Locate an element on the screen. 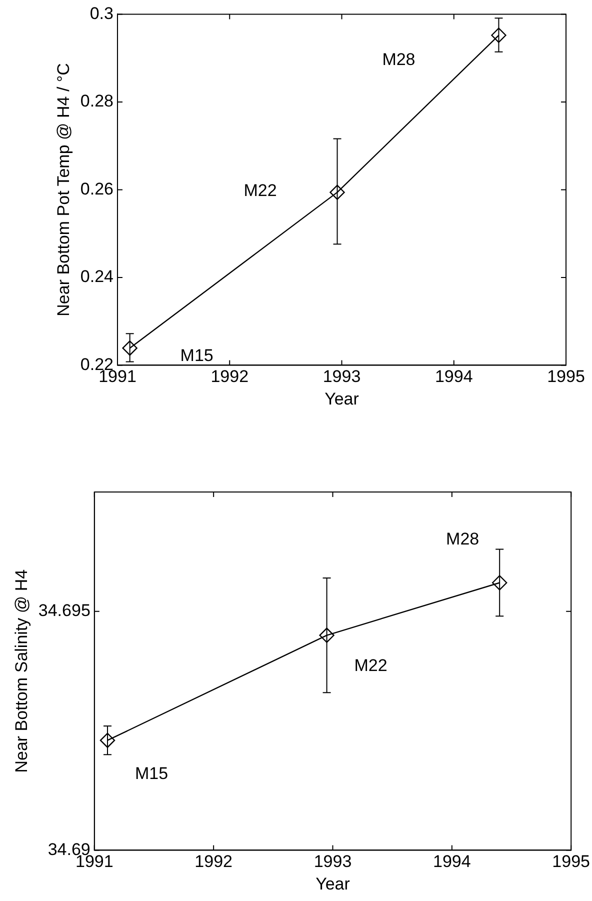  y-tick-label: 0.3 is located at coordinates (102, 13).